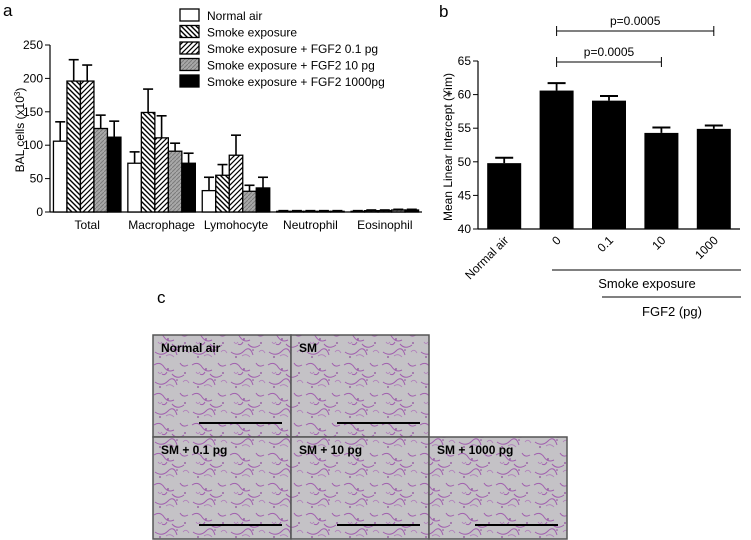 The height and width of the screenshot is (540, 751). Describe the element at coordinates (222, 386) in the screenshot. I see `micrograph-panel: Normal air` at that location.